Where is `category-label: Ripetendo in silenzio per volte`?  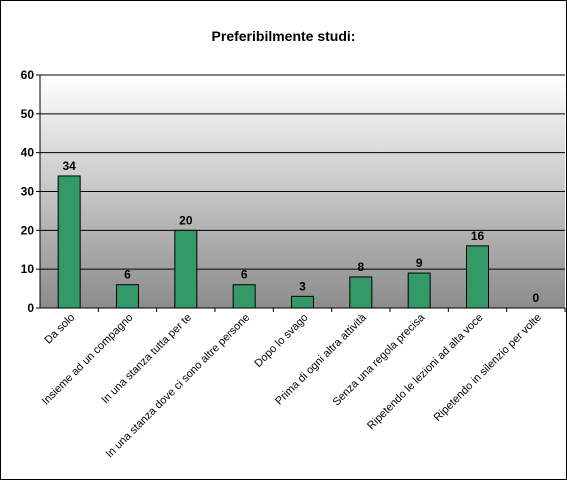
category-label: Ripetendo in silenzio per volte is located at coordinates (488, 368).